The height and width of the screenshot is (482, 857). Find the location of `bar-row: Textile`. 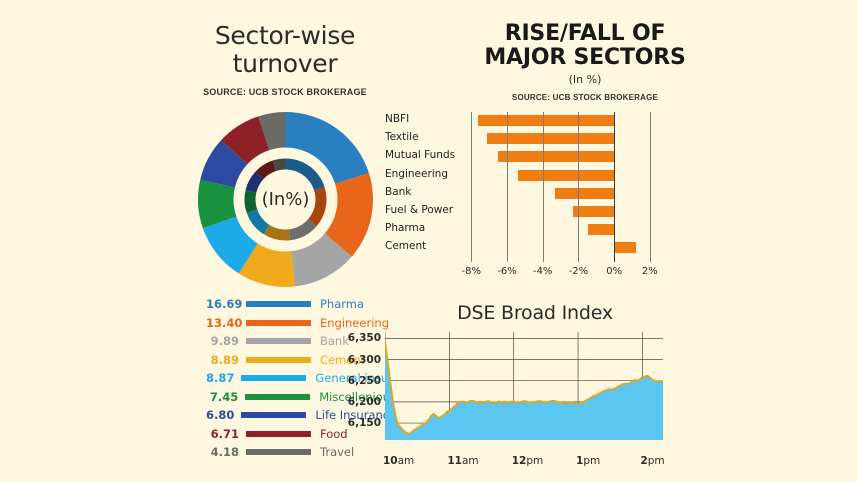

bar-row: Textile is located at coordinates (527, 139).